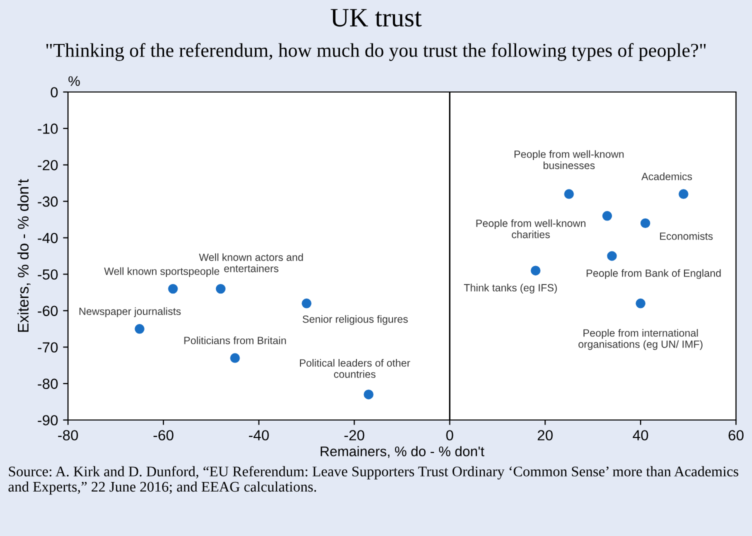 Image resolution: width=752 pixels, height=536 pixels. Describe the element at coordinates (235, 340) in the screenshot. I see `annotation: Politicians from Britain` at that location.